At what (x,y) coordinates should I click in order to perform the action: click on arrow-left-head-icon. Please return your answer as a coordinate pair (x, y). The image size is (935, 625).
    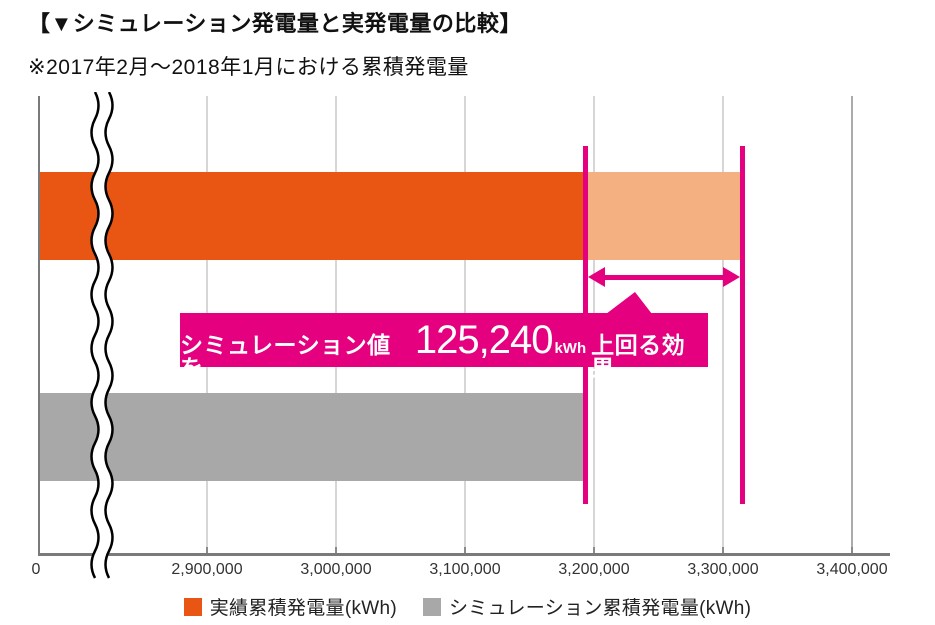
    Looking at the image, I should click on (596, 277).